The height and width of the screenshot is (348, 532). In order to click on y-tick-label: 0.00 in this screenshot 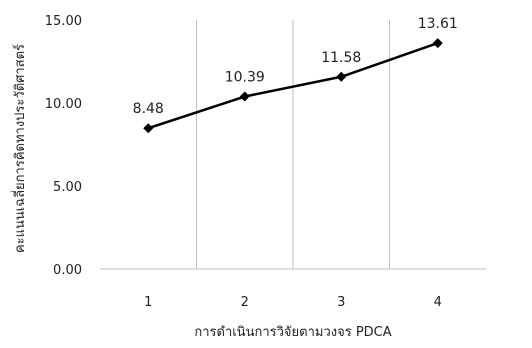, I will do `click(67, 270)`.